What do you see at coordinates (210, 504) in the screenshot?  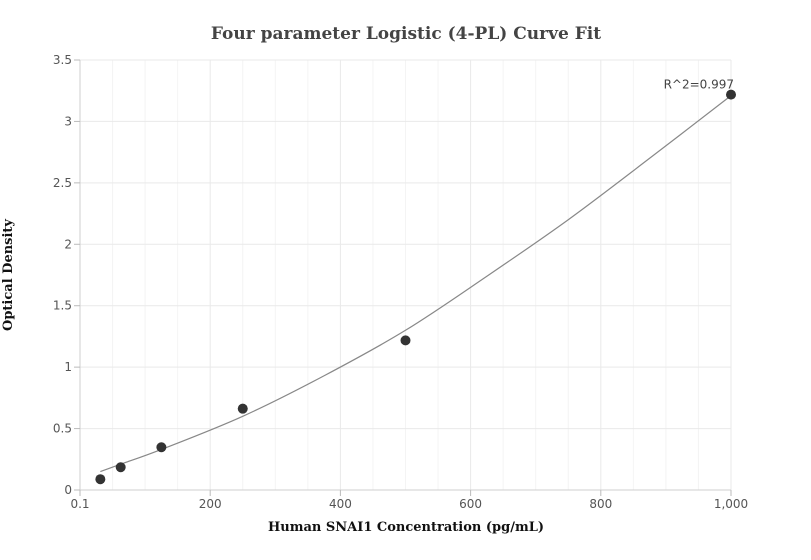 I see `x-tick-label: 200` at bounding box center [210, 504].